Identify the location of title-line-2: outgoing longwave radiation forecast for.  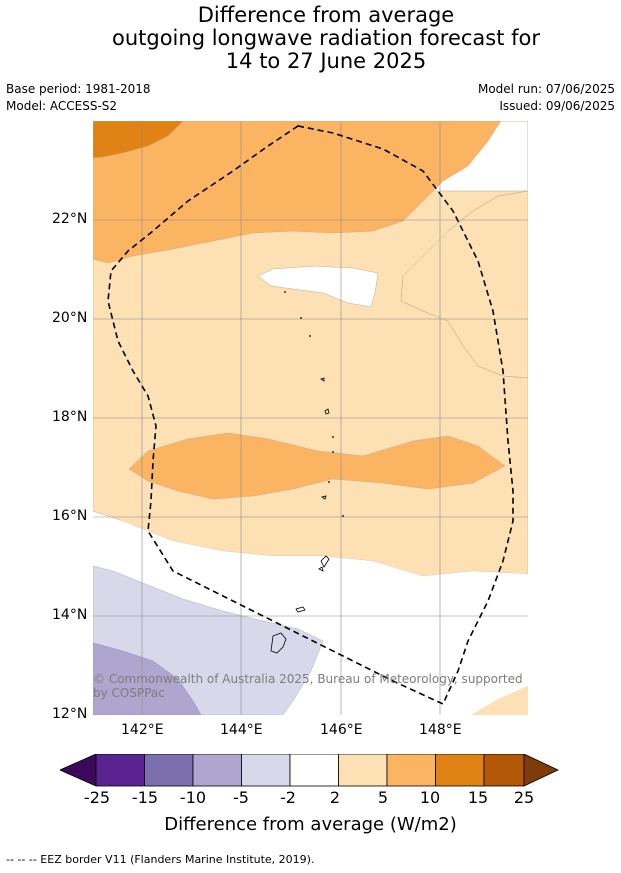
(326, 38).